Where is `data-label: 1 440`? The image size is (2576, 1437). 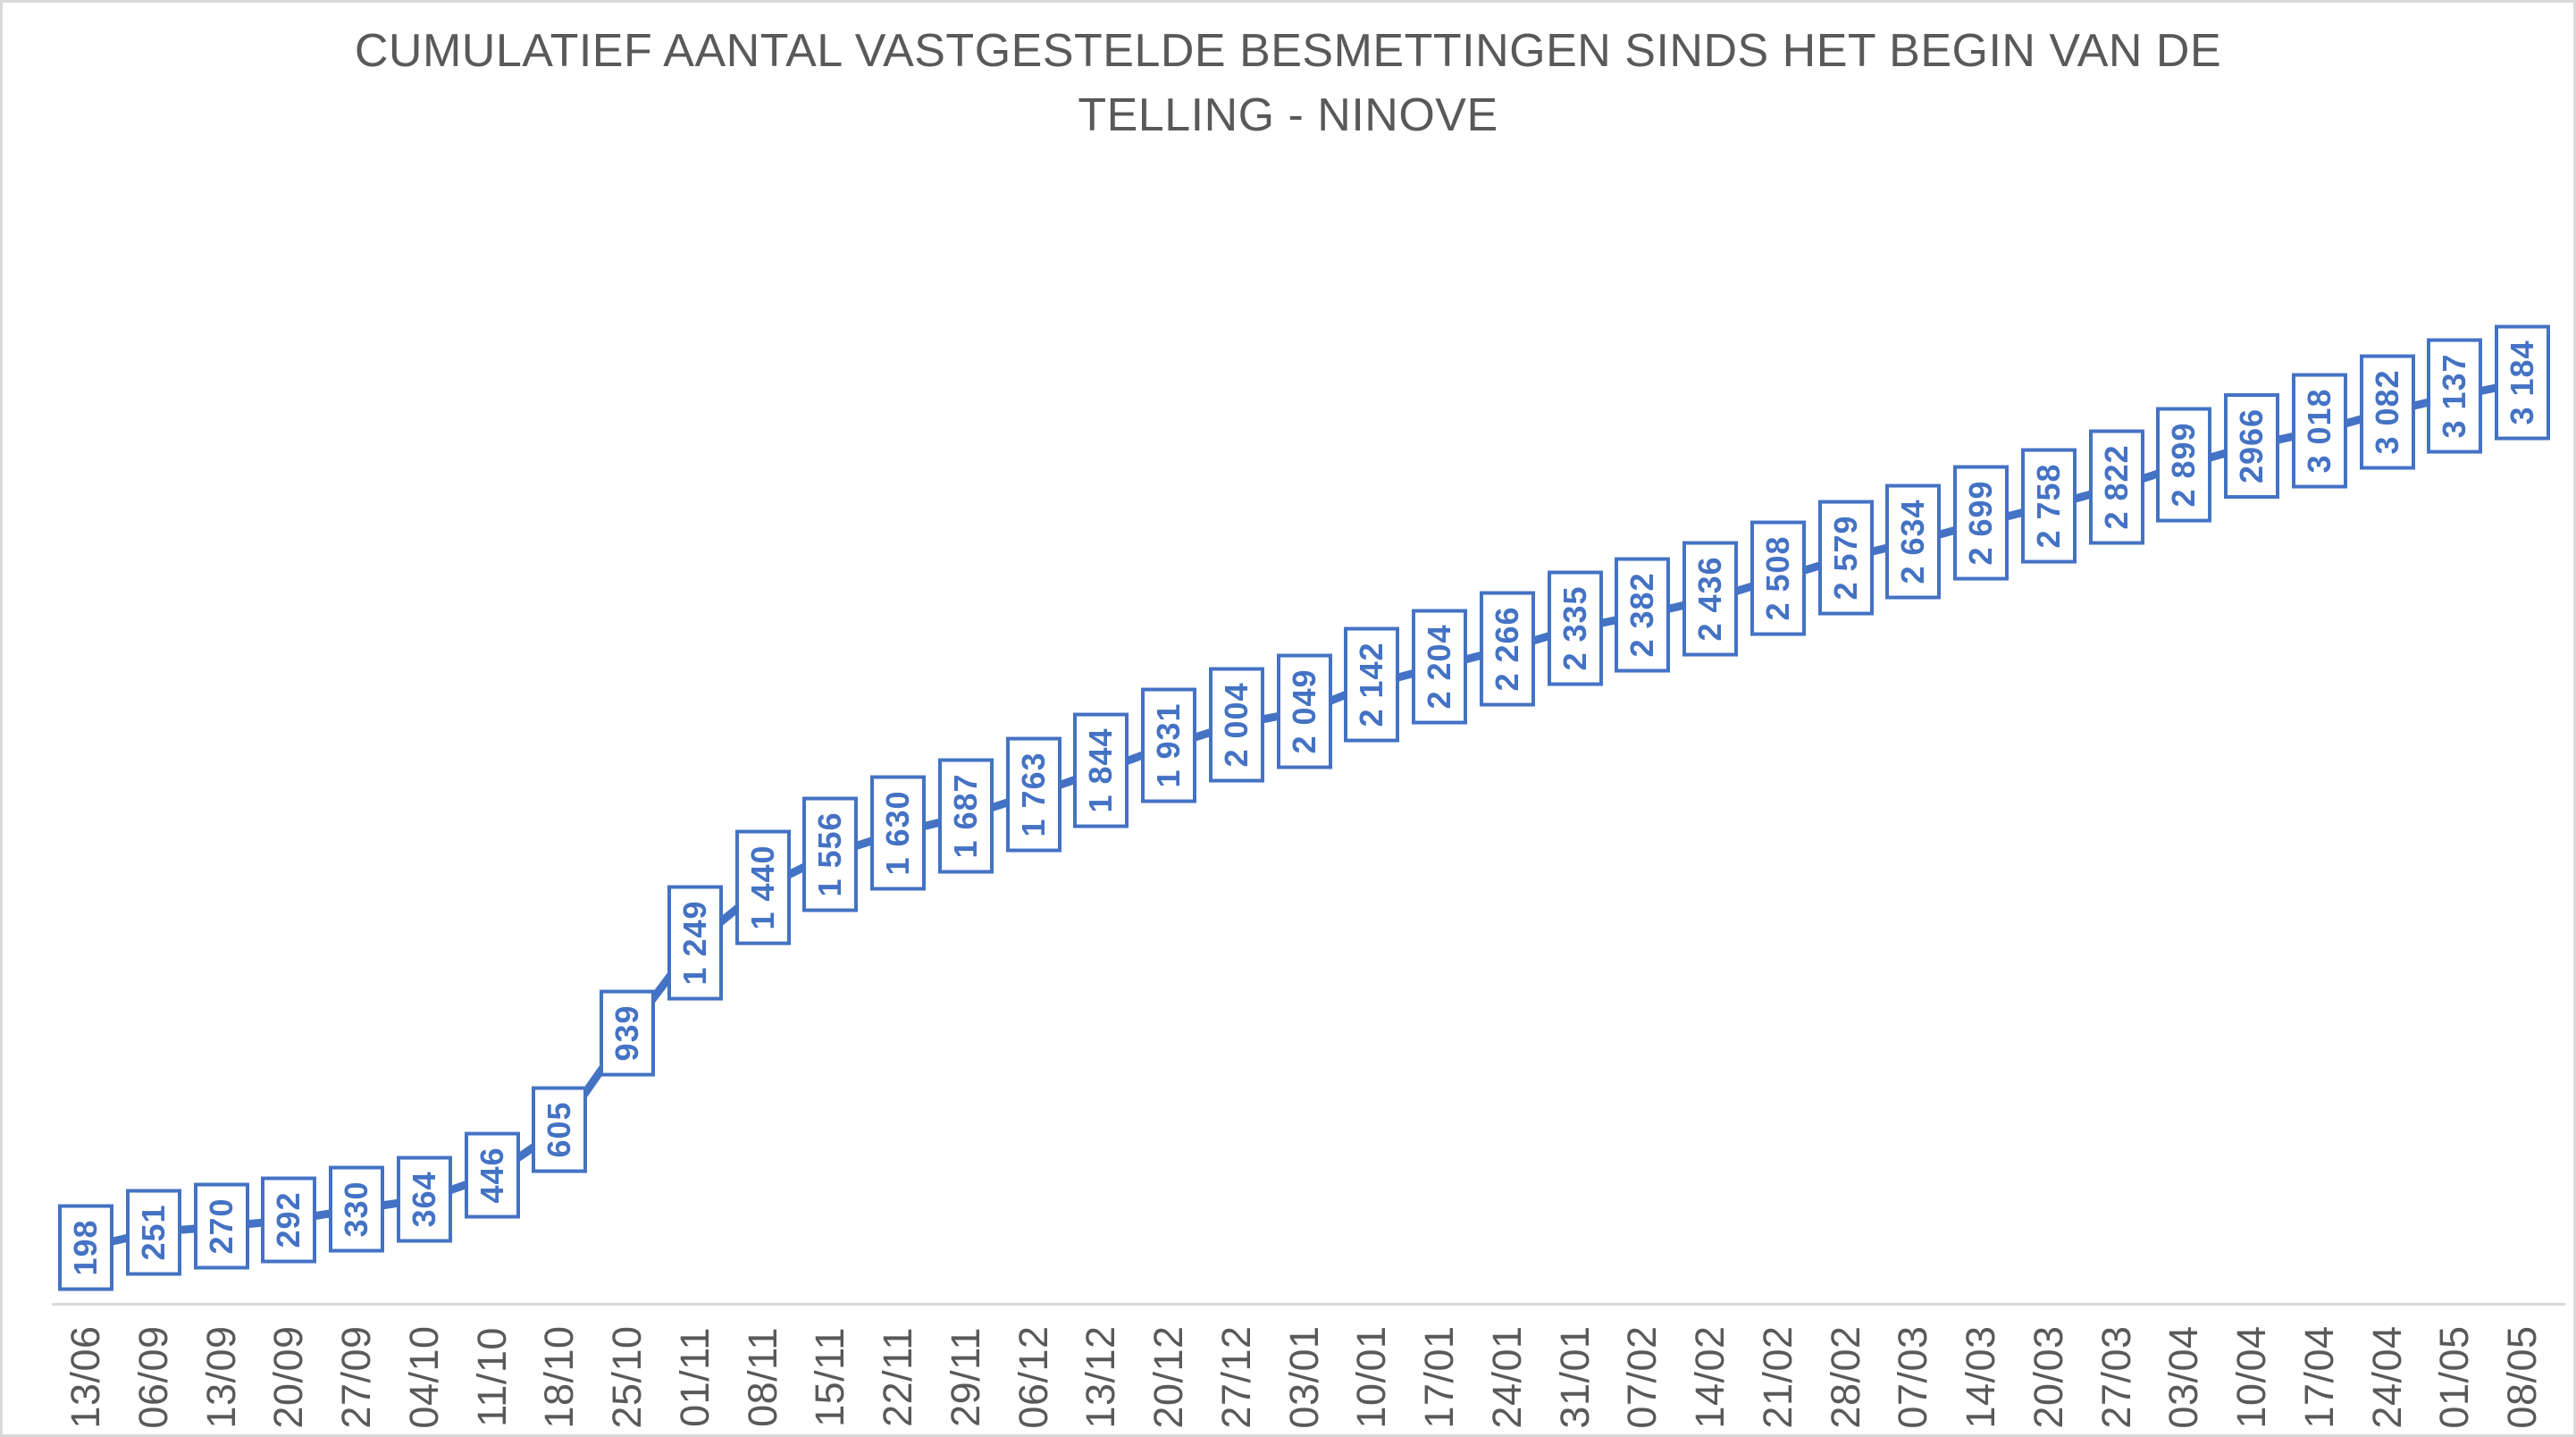 data-label: 1 440 is located at coordinates (762, 887).